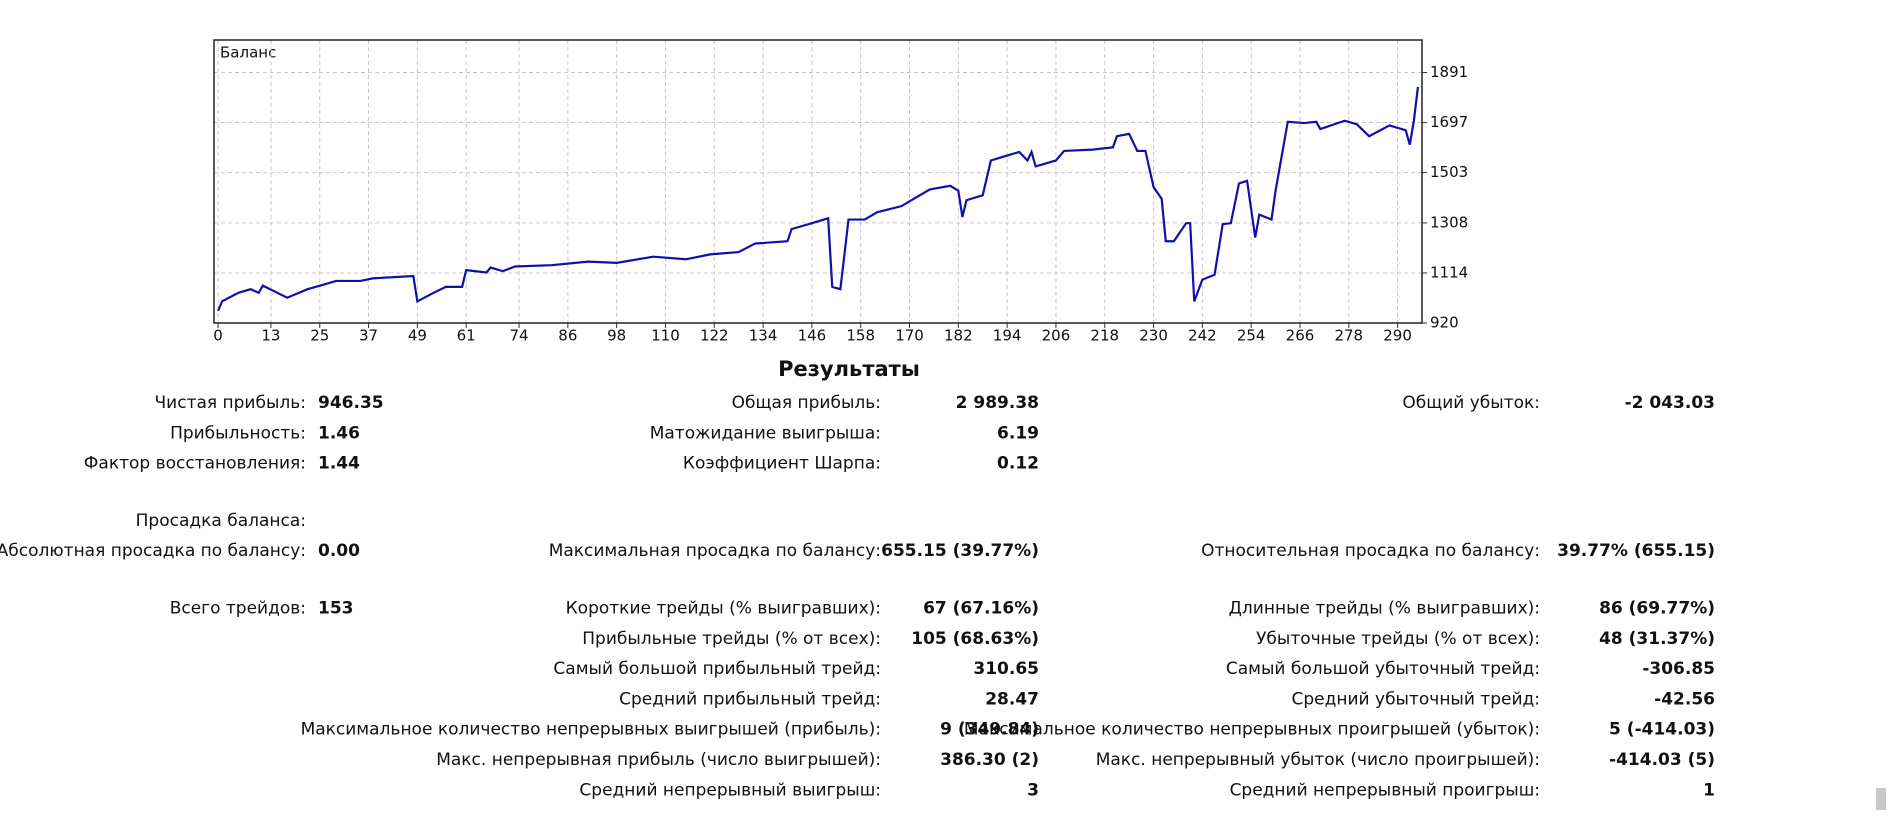  What do you see at coordinates (997, 403) in the screenshot?
I see `result-value: 2 989.38` at bounding box center [997, 403].